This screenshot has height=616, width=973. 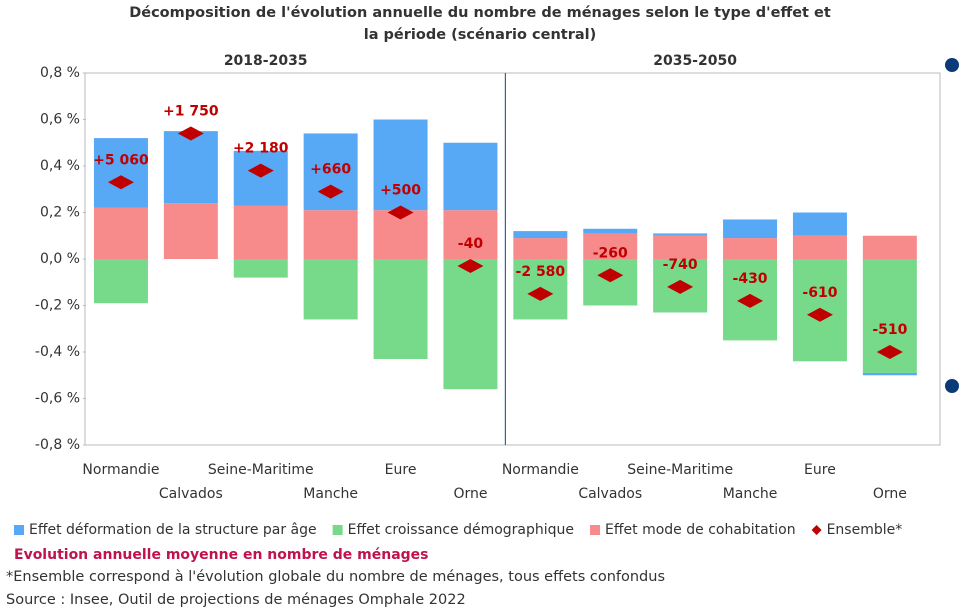 What do you see at coordinates (60, 259) in the screenshot?
I see `y-tick-label: 0,0 %` at bounding box center [60, 259].